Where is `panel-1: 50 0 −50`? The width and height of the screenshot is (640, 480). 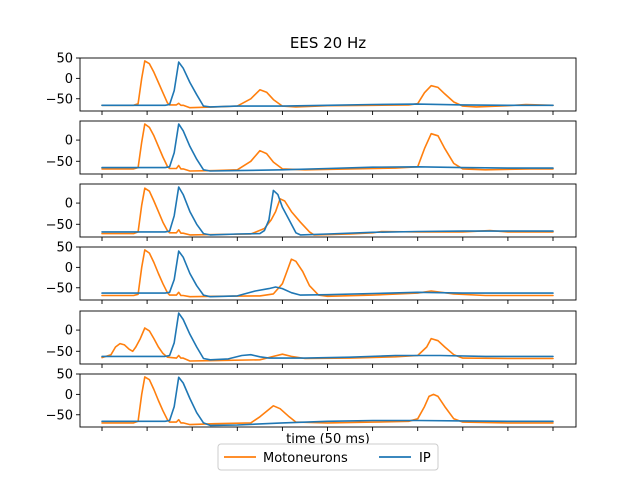 panel-1: 50 0 −50 is located at coordinates (311, 83).